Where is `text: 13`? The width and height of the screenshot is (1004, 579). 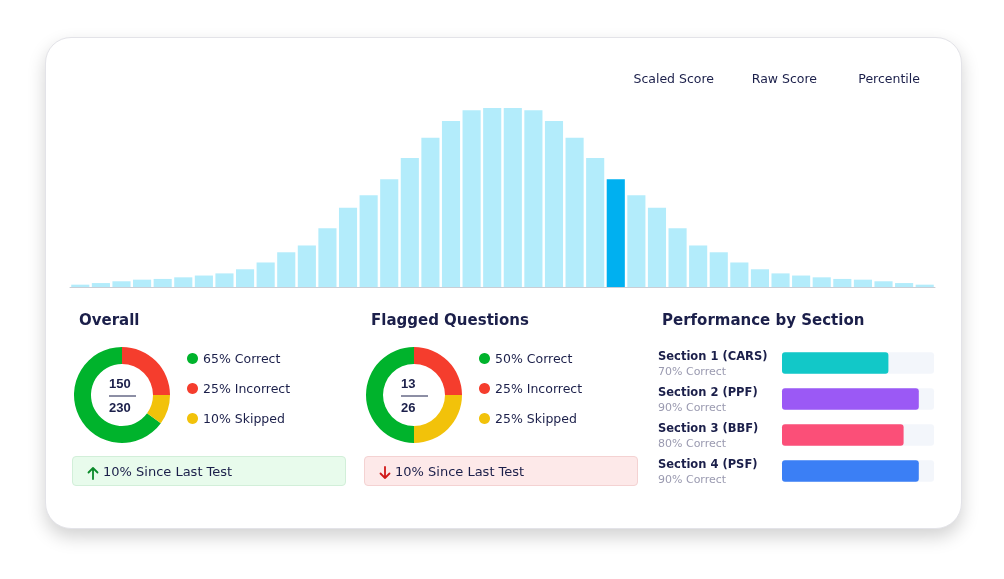 text: 13 is located at coordinates (408, 383).